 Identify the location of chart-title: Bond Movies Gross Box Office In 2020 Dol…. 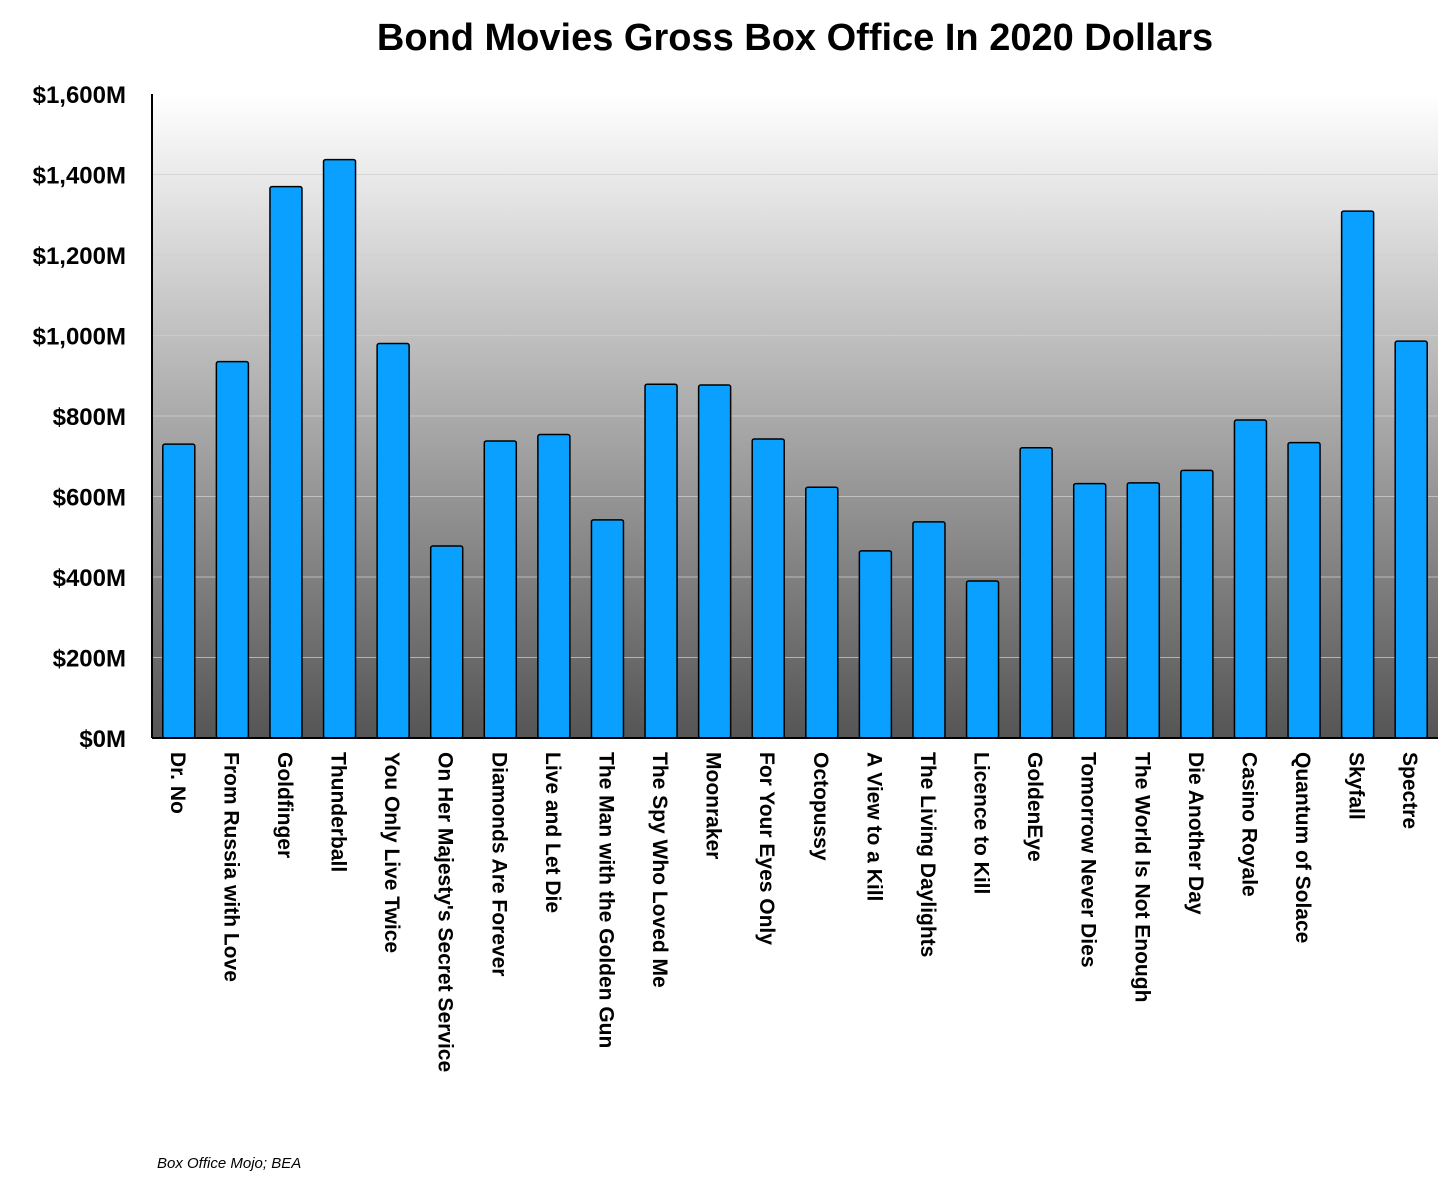
(795, 38).